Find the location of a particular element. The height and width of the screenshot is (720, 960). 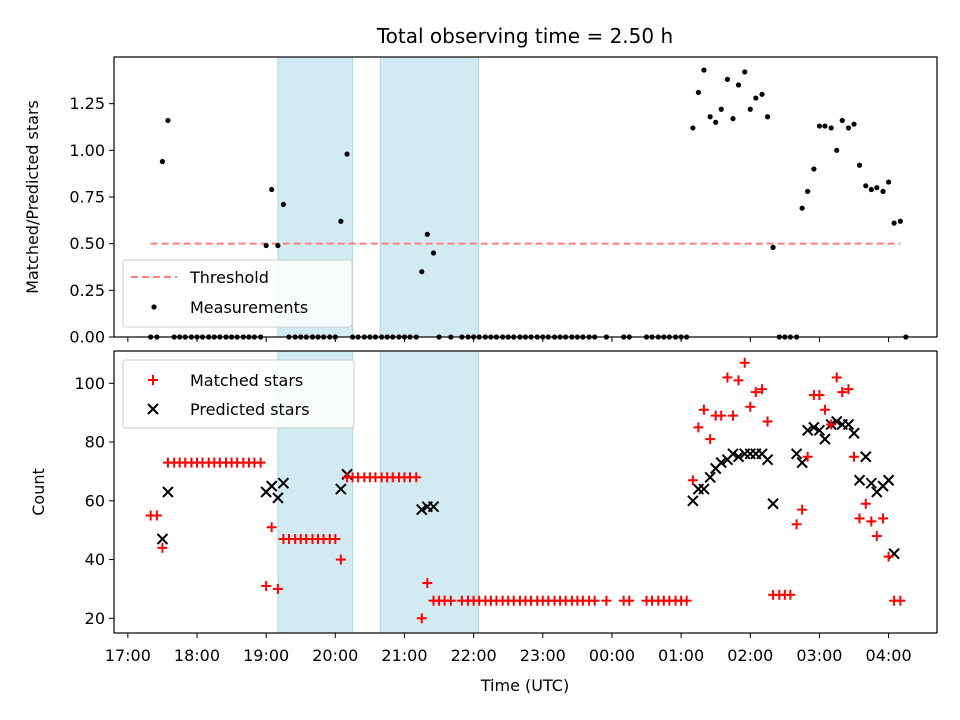

x-tick-label: 03:00 is located at coordinates (819, 655).